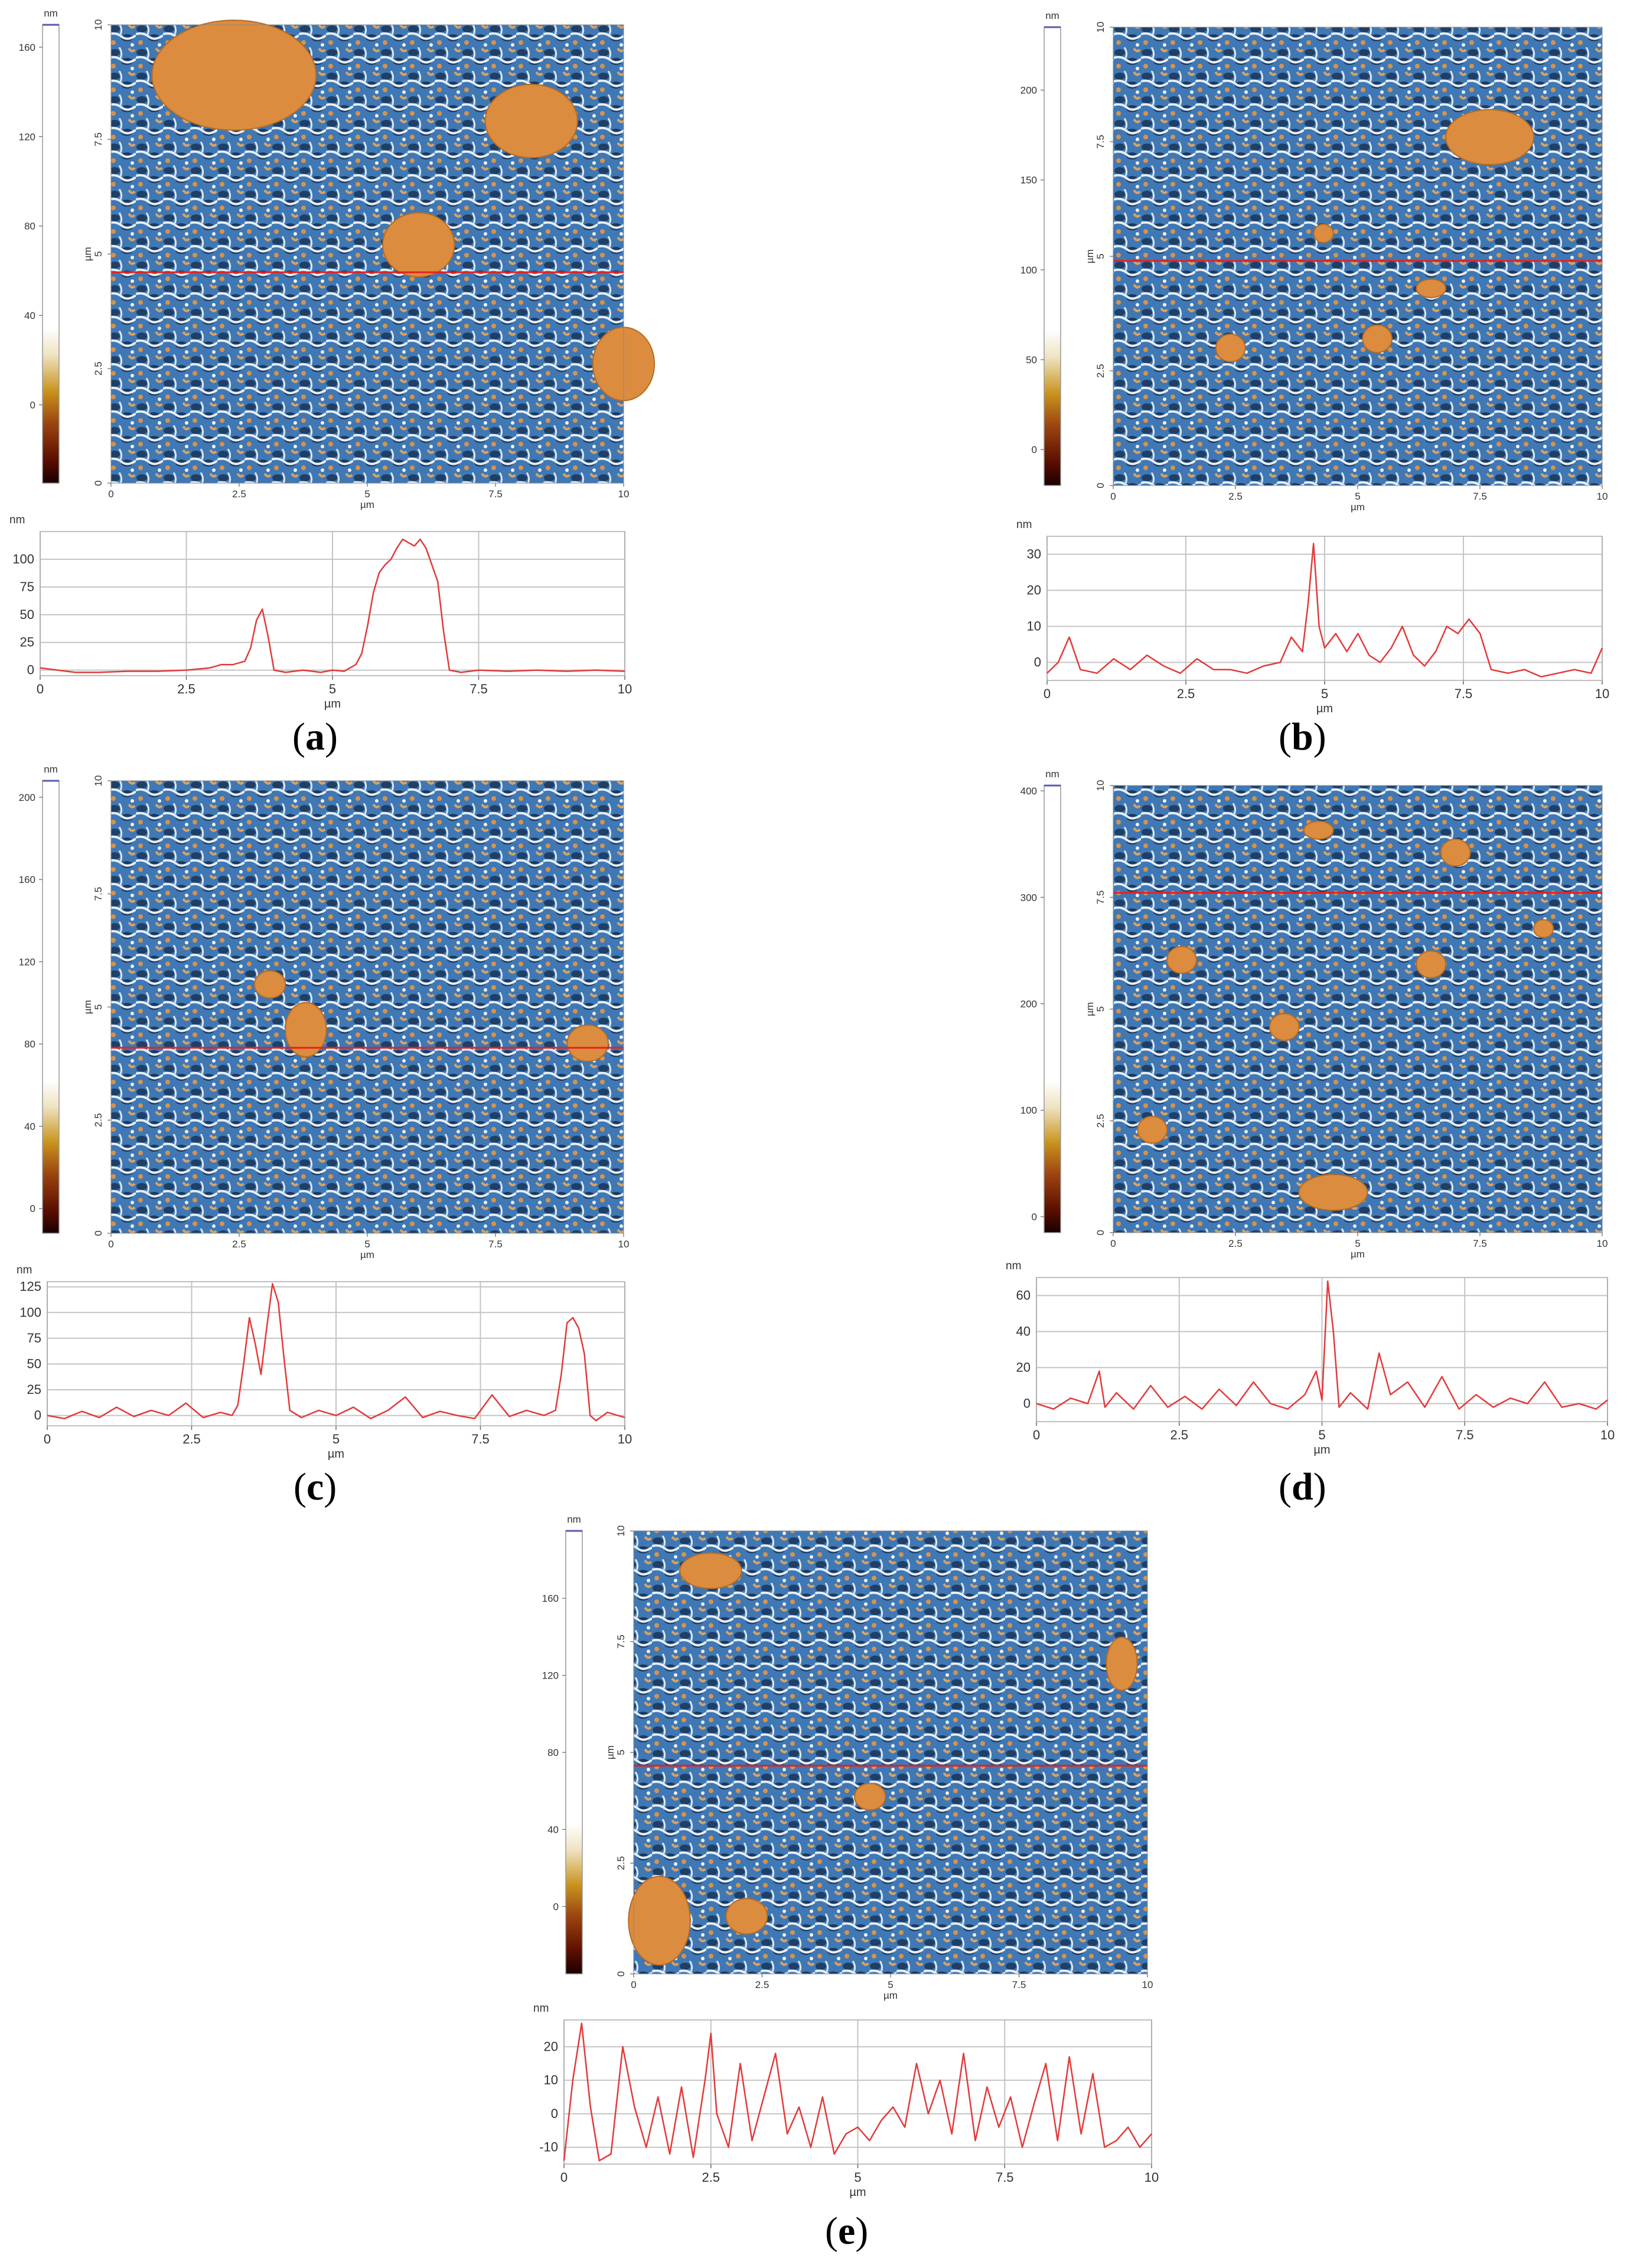 This screenshot has width=1627, height=2268. Describe the element at coordinates (553, 1752) in the screenshot. I see `colorbar-tick-label: 80` at that location.